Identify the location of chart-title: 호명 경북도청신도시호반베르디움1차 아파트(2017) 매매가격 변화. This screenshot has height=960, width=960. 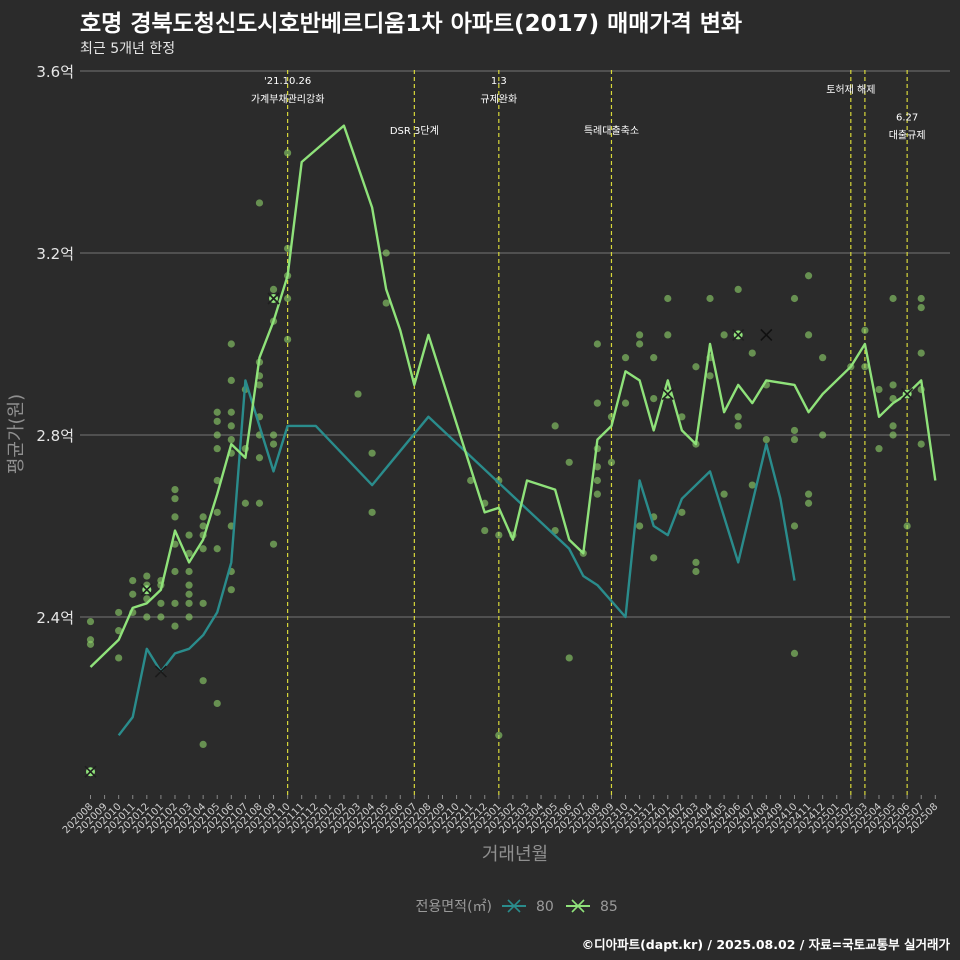
(411, 24).